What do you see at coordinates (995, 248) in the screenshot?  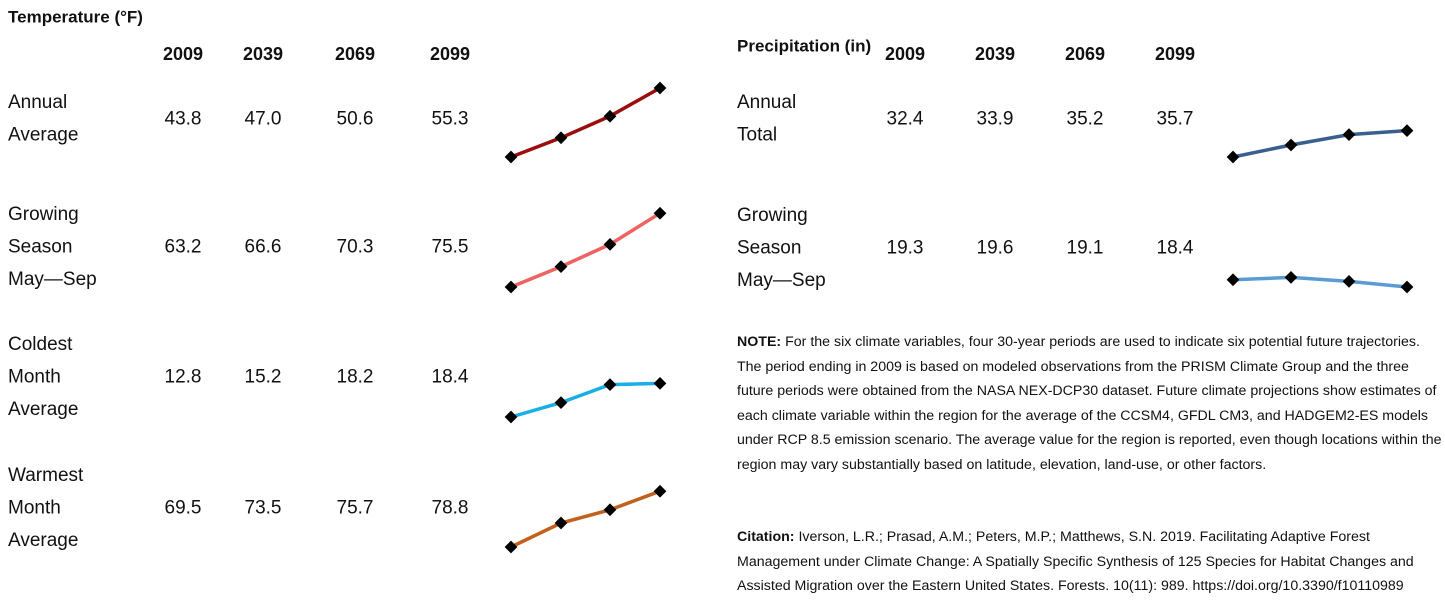 I see `value: 19.6` at bounding box center [995, 248].